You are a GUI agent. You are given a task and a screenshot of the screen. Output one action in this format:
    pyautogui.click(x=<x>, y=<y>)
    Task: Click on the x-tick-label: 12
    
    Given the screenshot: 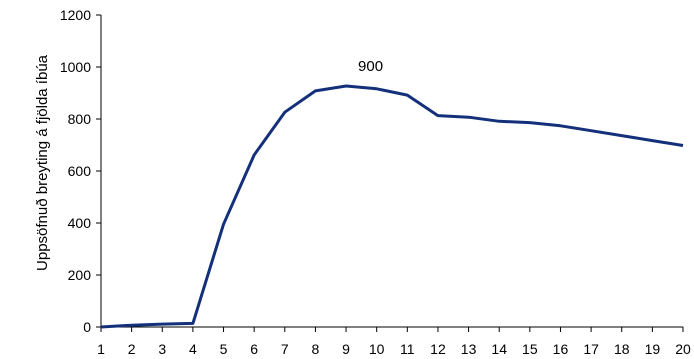 What is the action you would take?
    pyautogui.click(x=438, y=349)
    